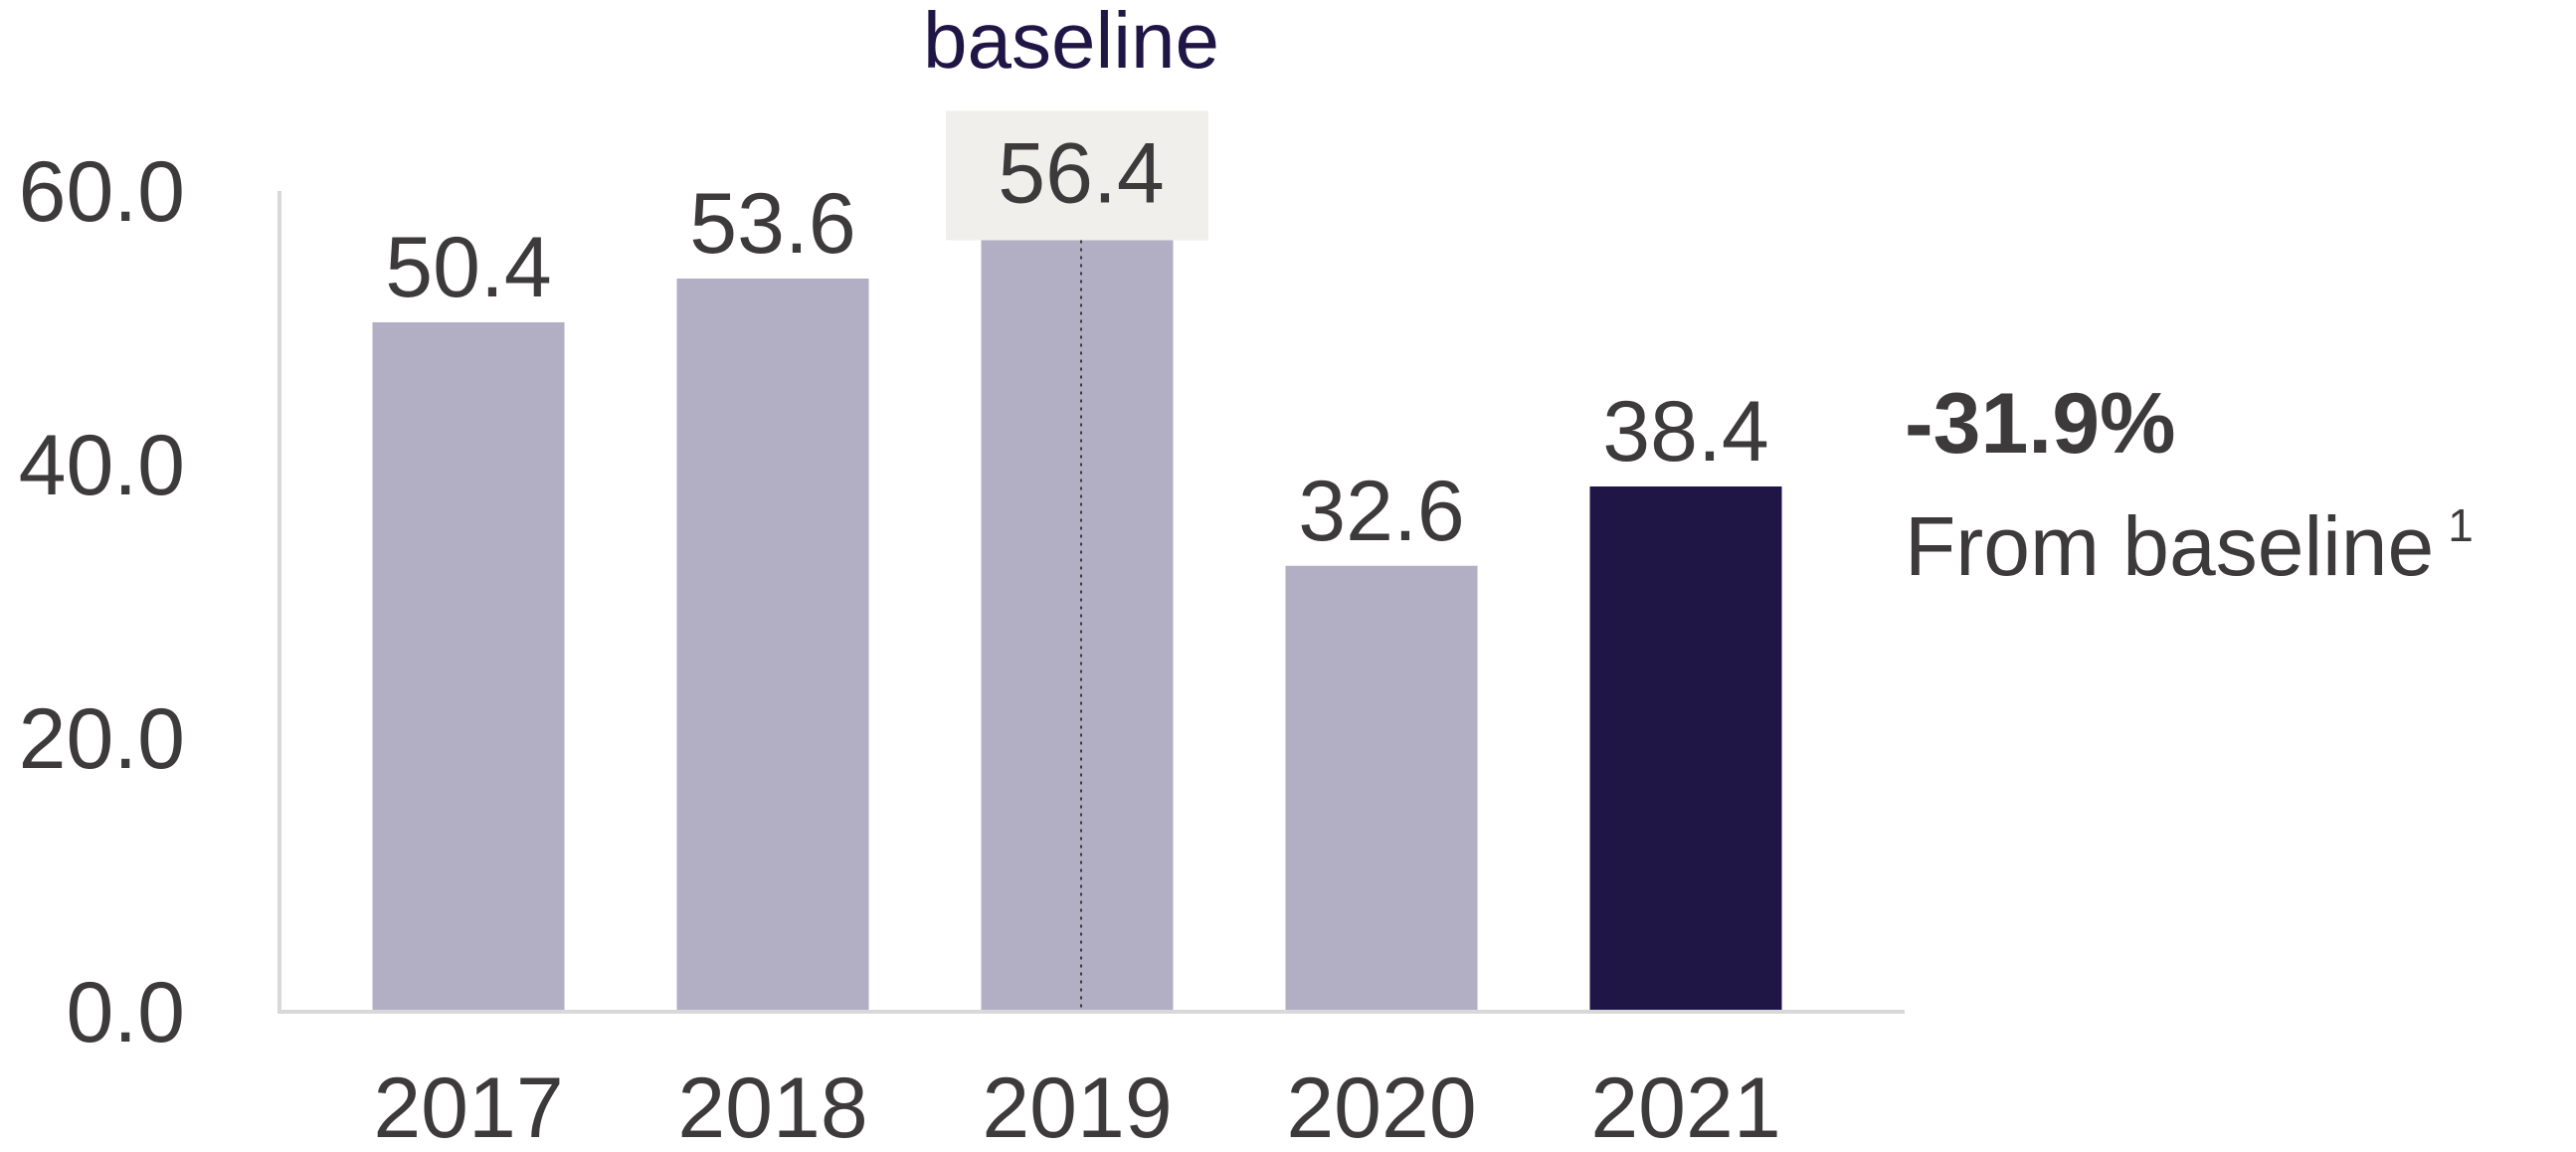 The image size is (2576, 1152). What do you see at coordinates (1381, 788) in the screenshot?
I see `bar-2020` at bounding box center [1381, 788].